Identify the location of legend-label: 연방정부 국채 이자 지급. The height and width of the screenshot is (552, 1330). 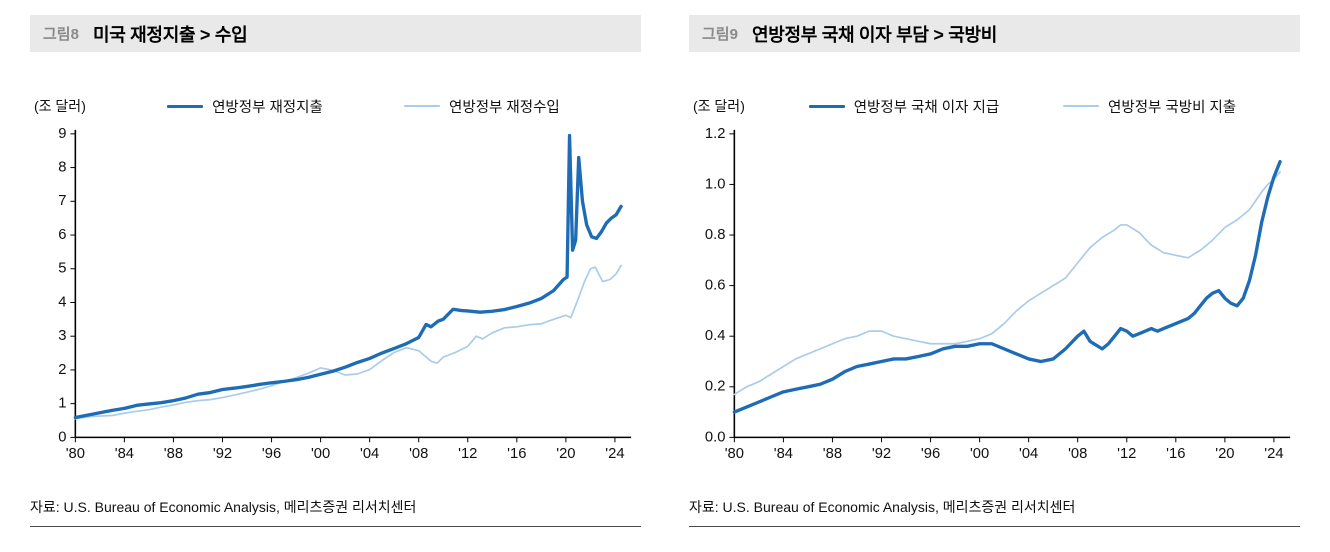
(926, 107).